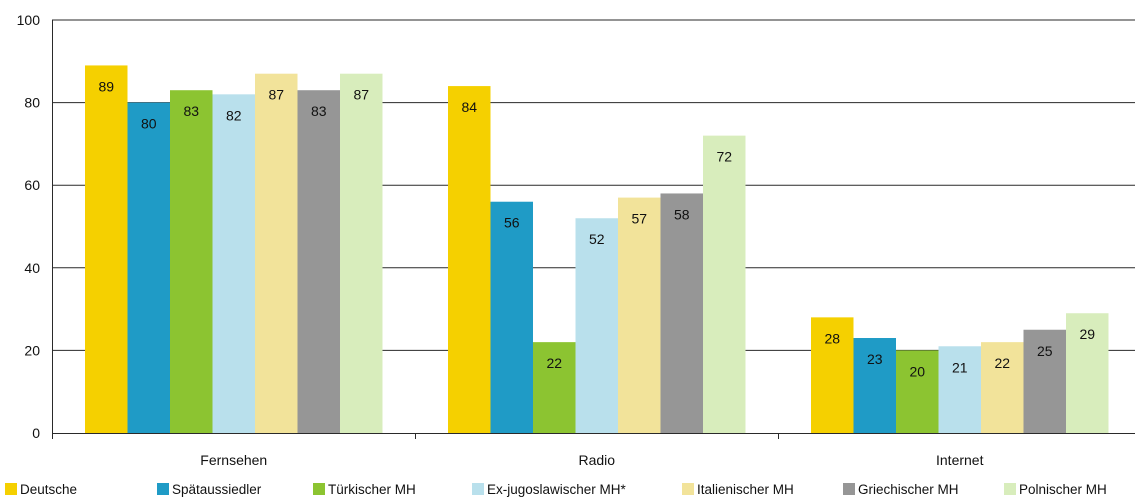 The image size is (1135, 504). What do you see at coordinates (106, 86) in the screenshot?
I see `bar-value-label: 89` at bounding box center [106, 86].